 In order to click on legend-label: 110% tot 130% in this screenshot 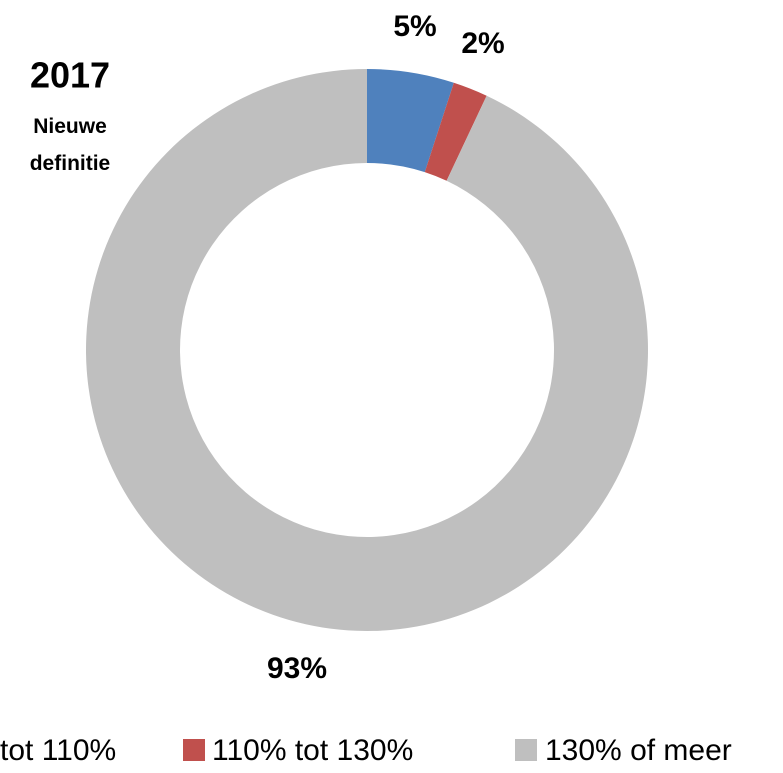, I will do `click(312, 750)`.